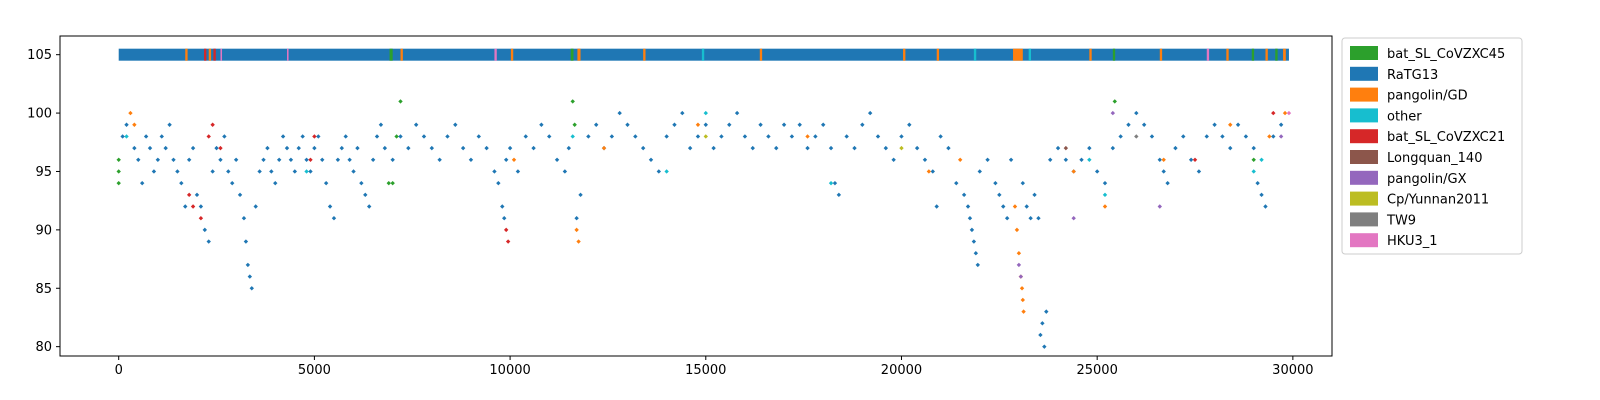 This screenshot has height=400, width=1600. What do you see at coordinates (119, 370) in the screenshot?
I see `x-tick-label: 0` at bounding box center [119, 370].